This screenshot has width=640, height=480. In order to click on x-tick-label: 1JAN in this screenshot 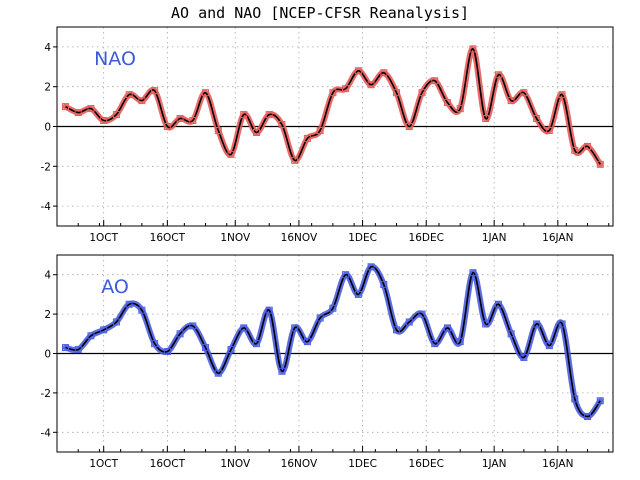, I will do `click(494, 464)`.